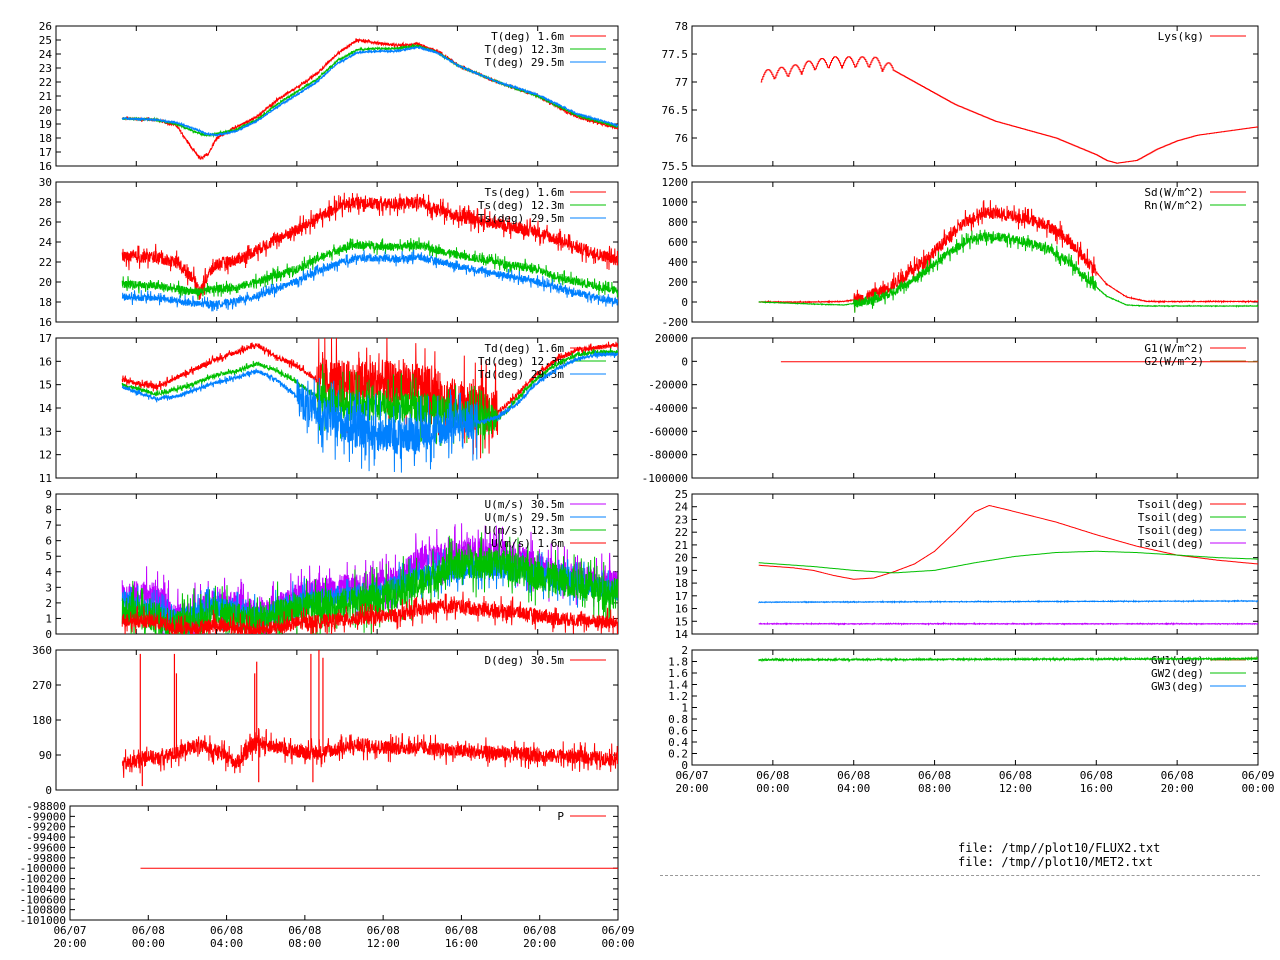 The height and width of the screenshot is (960, 1280). What do you see at coordinates (681, 82) in the screenshot?
I see `y-tick-label: 77` at bounding box center [681, 82].